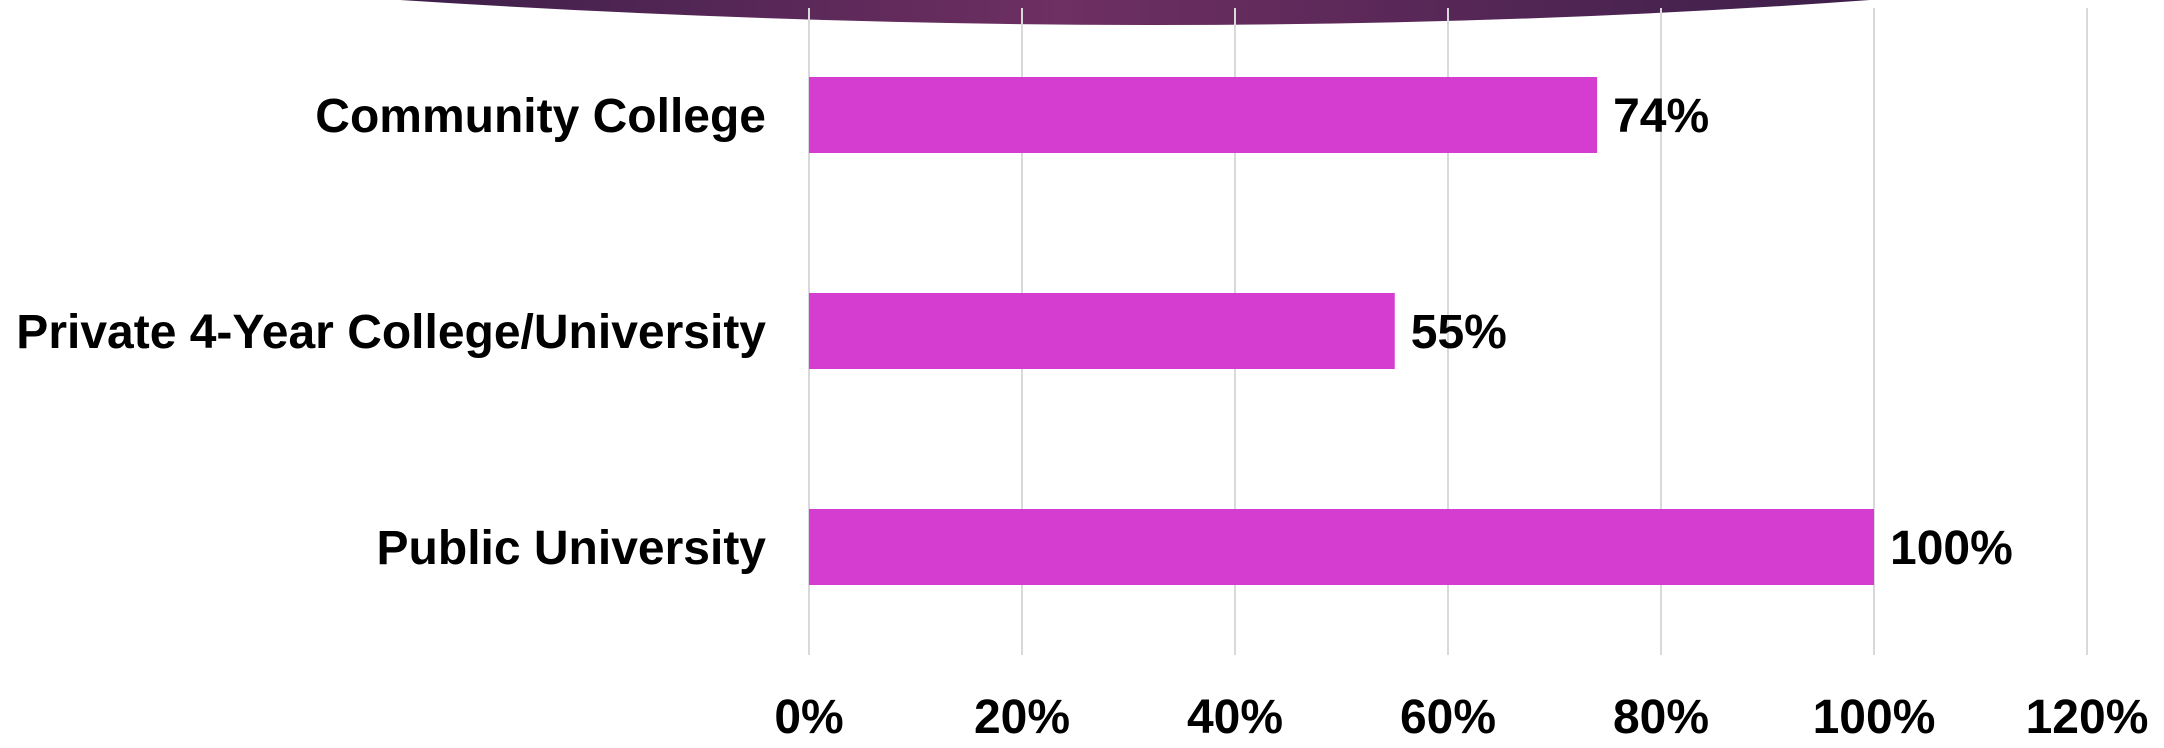 Image resolution: width=2164 pixels, height=748 pixels. Describe the element at coordinates (2087, 717) in the screenshot. I see `x-tick-label: 120%` at that location.